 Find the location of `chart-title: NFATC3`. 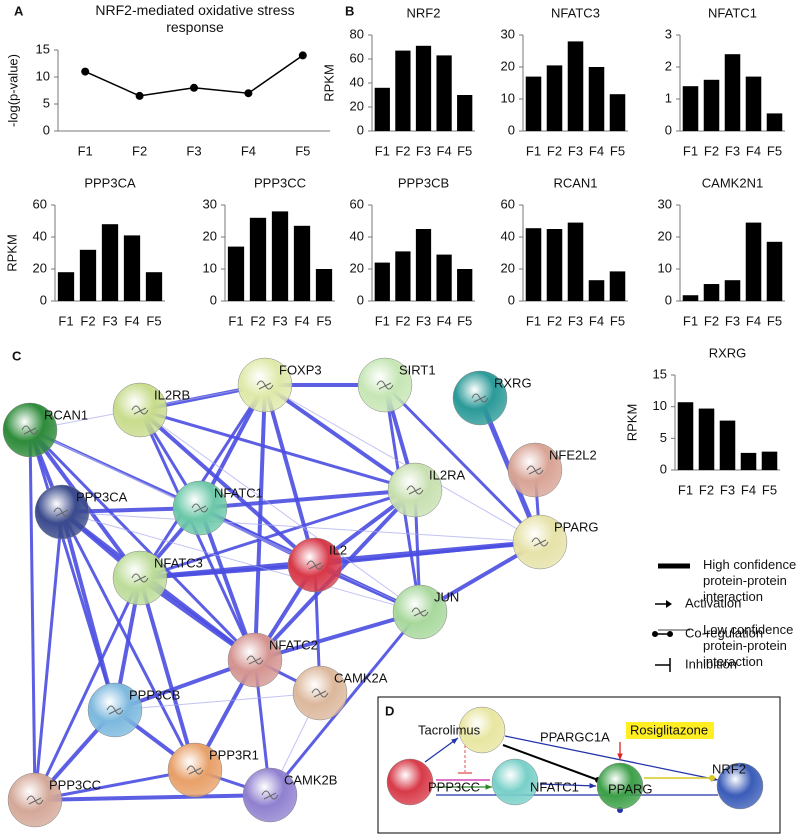

chart-title: NFATC3 is located at coordinates (575, 12).